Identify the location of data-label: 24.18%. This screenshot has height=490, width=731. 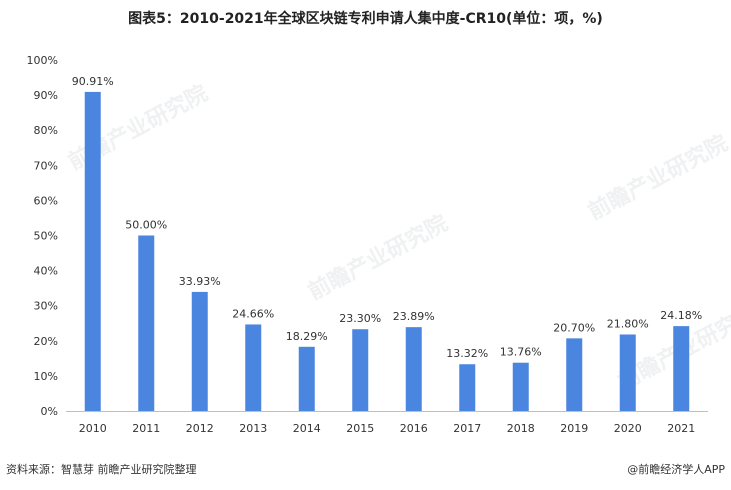
(681, 315).